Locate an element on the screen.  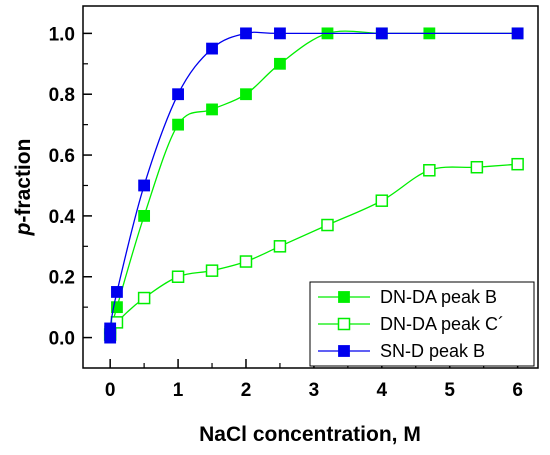
legend-items: DN-DA peak B DN-DA peak C´ SN-D peak B is located at coordinates (411, 324).